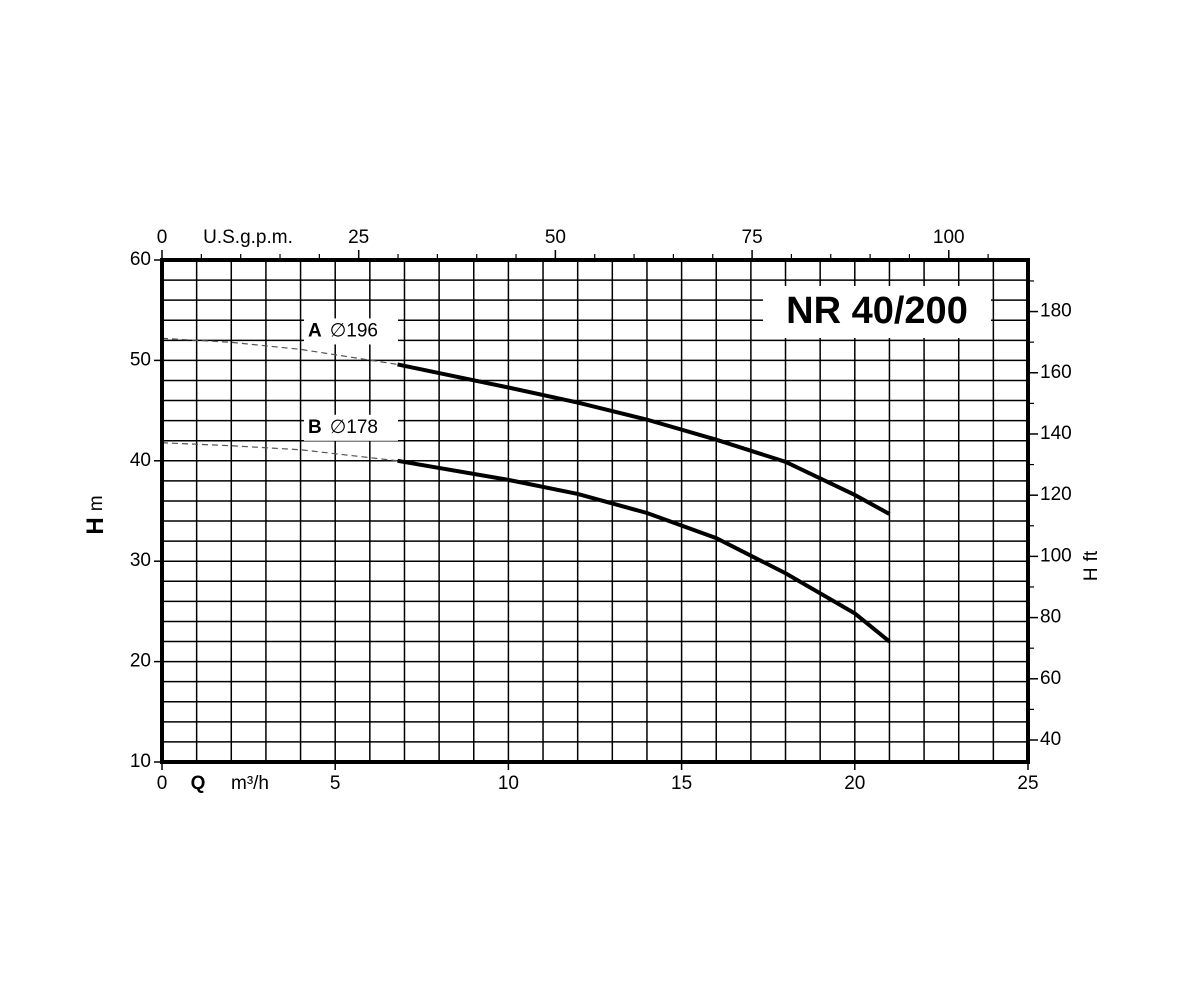  I want to click on title-box, so click(877, 312).